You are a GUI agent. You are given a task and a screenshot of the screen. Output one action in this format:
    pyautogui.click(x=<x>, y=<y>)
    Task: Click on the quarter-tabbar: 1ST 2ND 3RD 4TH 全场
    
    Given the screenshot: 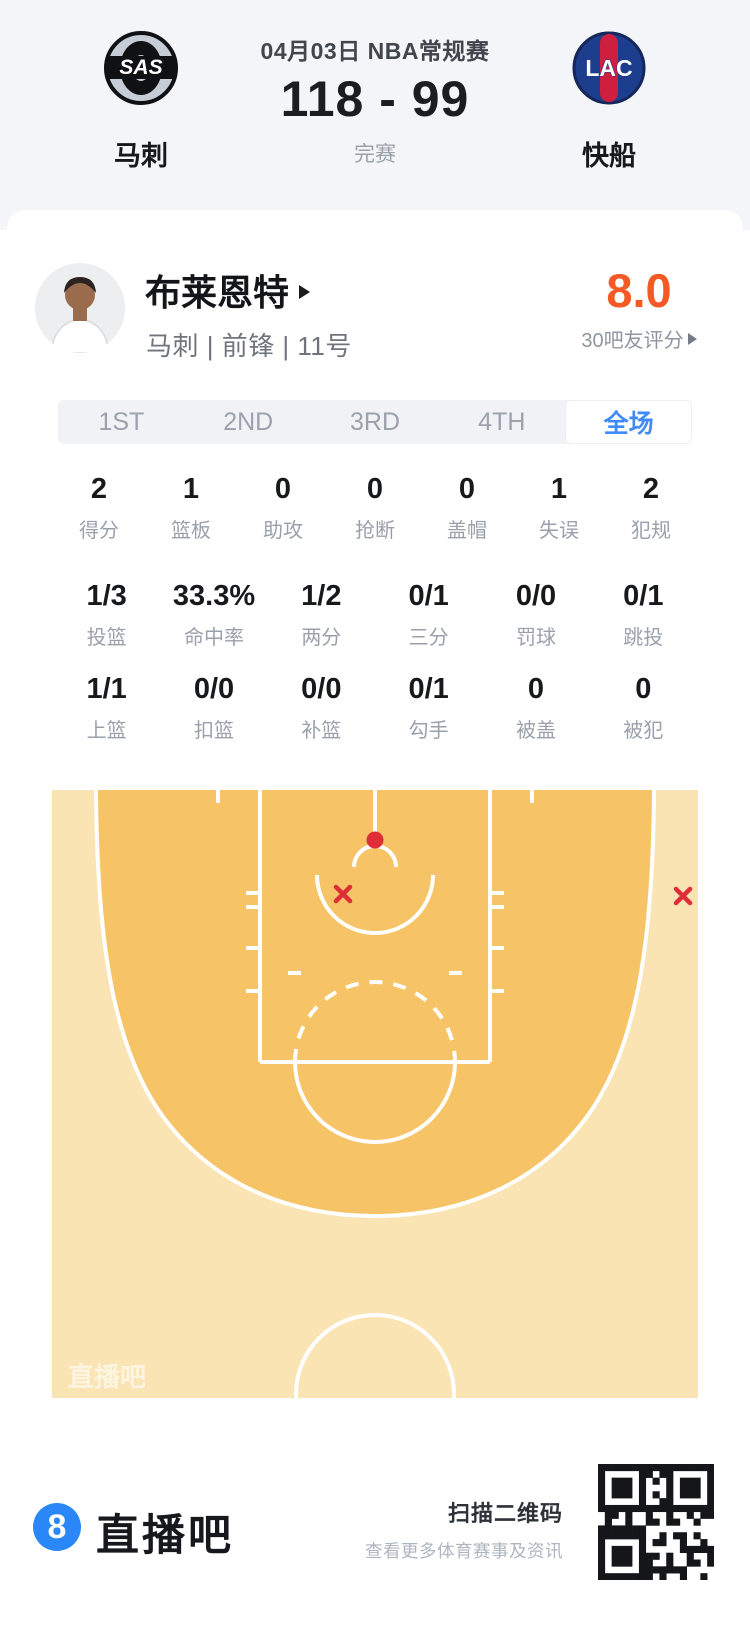 What is the action you would take?
    pyautogui.click(x=375, y=422)
    